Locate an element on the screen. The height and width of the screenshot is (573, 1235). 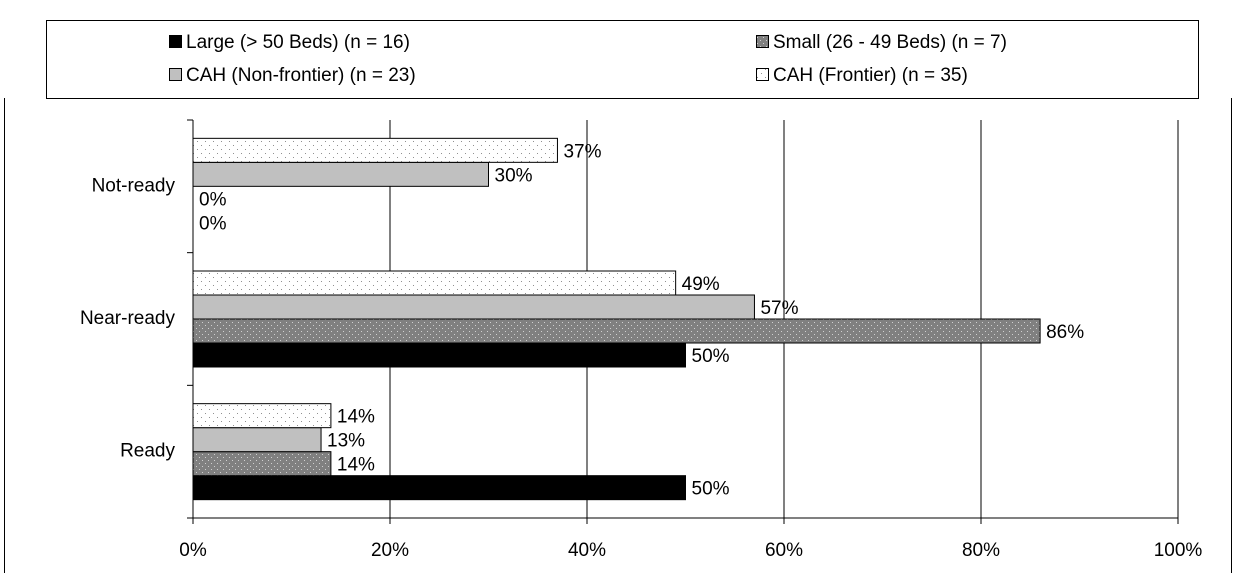
x-tick-label: 20% is located at coordinates (390, 550).